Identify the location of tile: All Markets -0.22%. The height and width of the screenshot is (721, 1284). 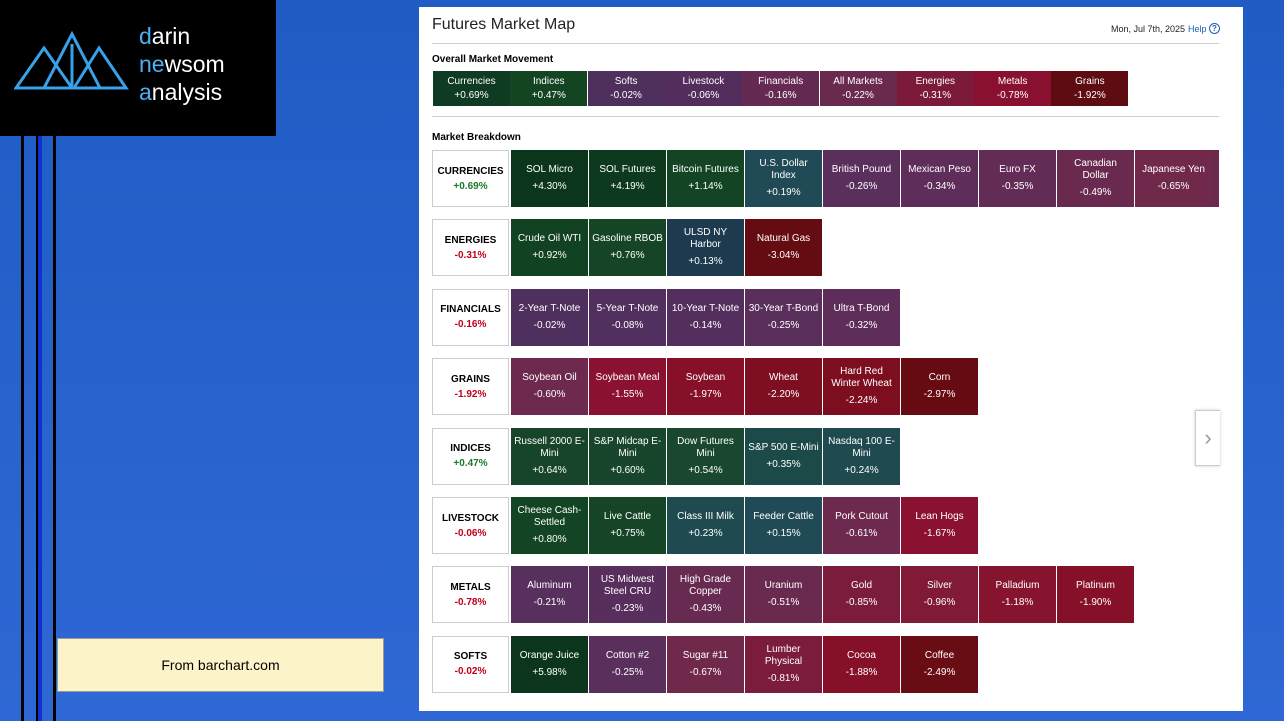
(858, 88).